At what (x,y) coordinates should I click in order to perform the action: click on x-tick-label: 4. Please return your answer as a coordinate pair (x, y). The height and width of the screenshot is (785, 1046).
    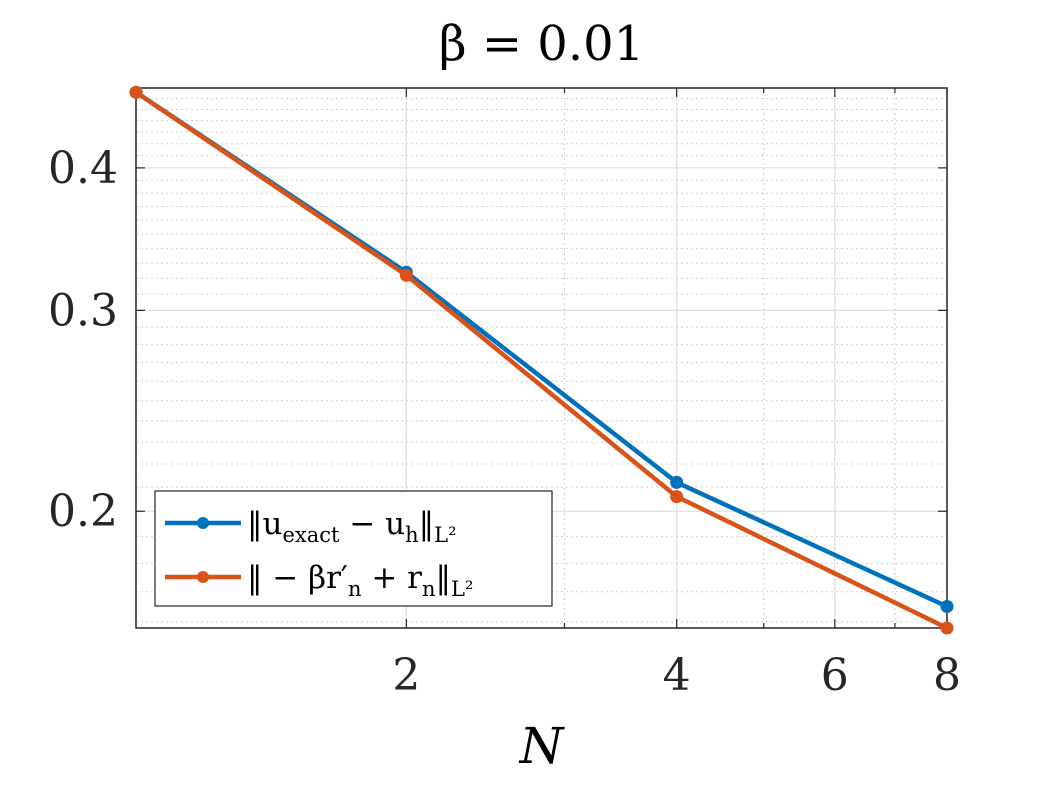
    Looking at the image, I should click on (677, 675).